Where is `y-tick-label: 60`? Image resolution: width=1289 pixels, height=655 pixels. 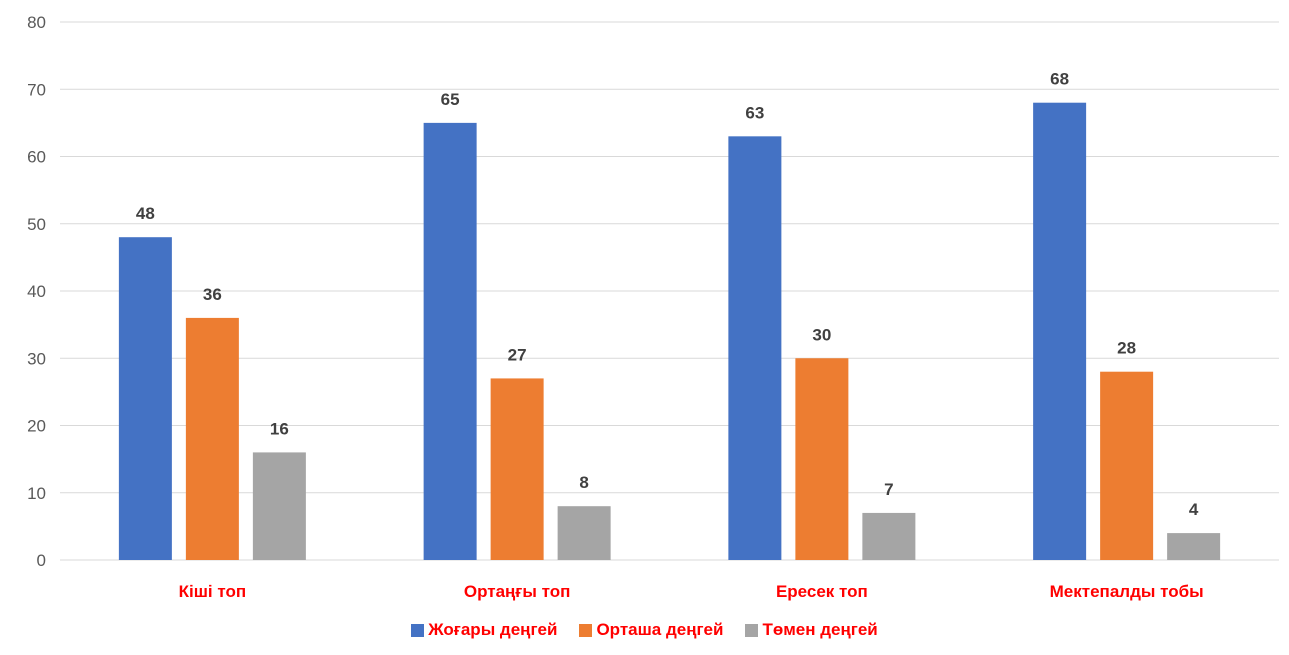 y-tick-label: 60 is located at coordinates (36, 157).